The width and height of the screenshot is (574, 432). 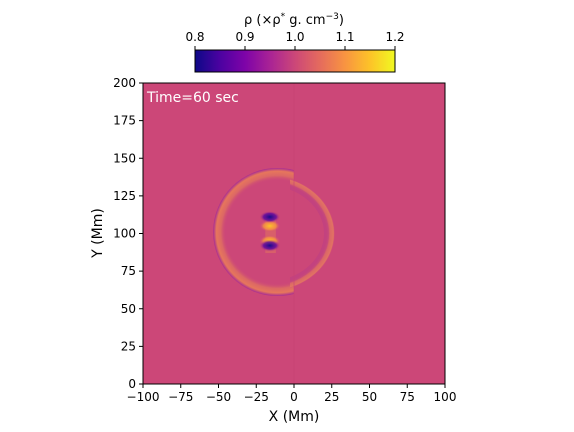 I want to click on x-tick-label: −75, so click(x=180, y=397).